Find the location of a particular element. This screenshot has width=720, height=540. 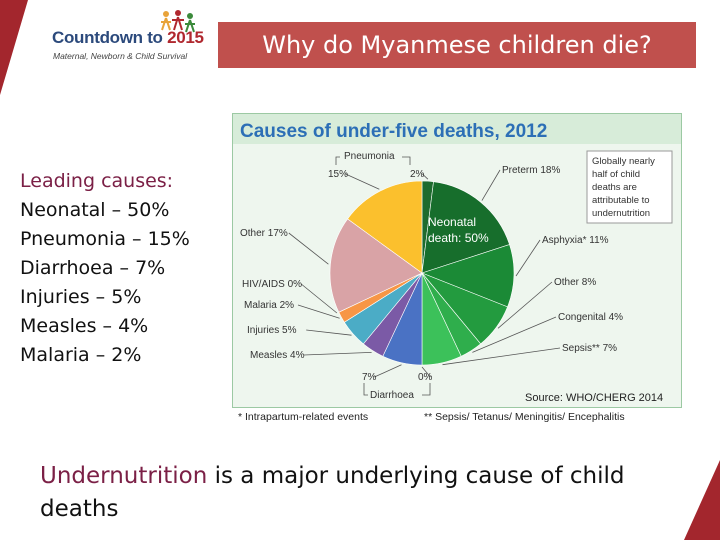

note-box is located at coordinates (629, 187).